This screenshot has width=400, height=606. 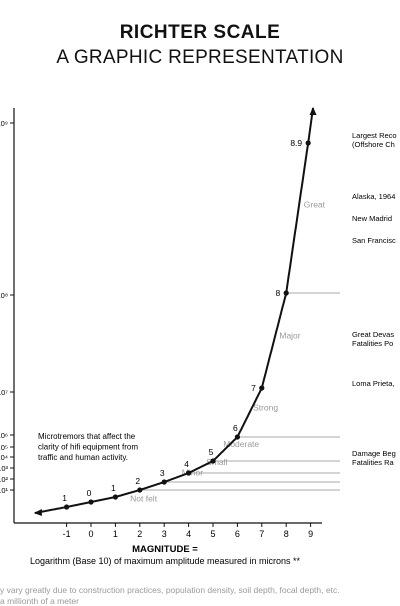 I want to click on data-point-label: 0, so click(x=89, y=493).